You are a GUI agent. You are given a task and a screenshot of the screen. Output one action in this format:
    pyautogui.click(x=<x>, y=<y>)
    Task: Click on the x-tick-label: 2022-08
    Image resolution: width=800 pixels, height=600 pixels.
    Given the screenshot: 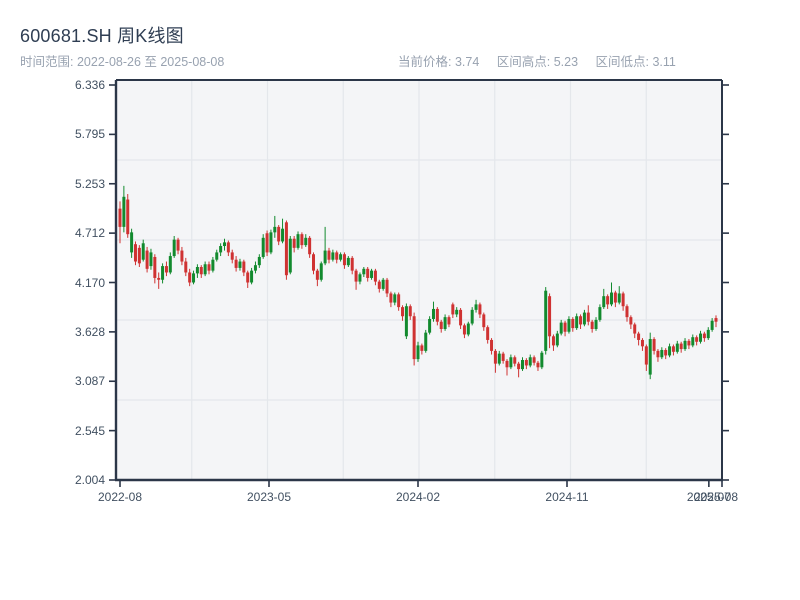 What is the action you would take?
    pyautogui.click(x=120, y=497)
    